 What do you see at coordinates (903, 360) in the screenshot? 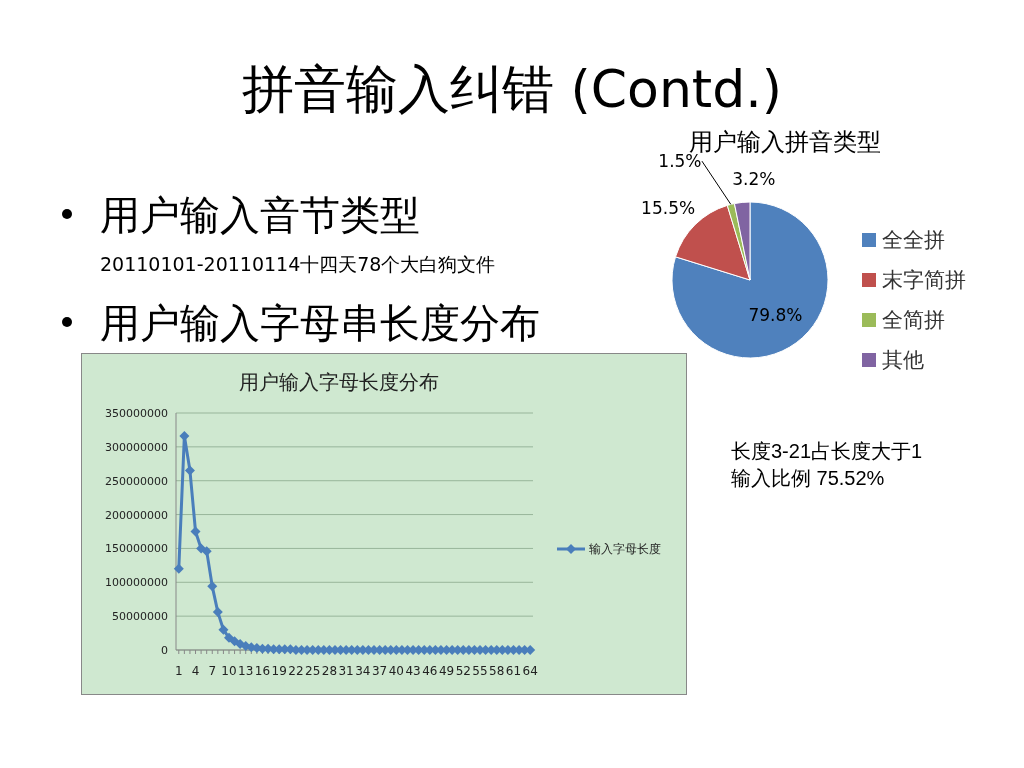
I see `legend-label: 其他` at bounding box center [903, 360].